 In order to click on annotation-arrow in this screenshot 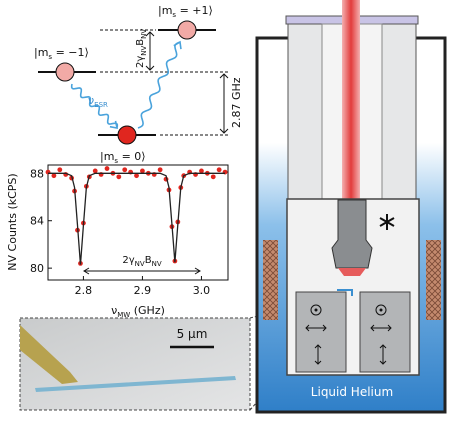, I will do `click(142, 271)`.